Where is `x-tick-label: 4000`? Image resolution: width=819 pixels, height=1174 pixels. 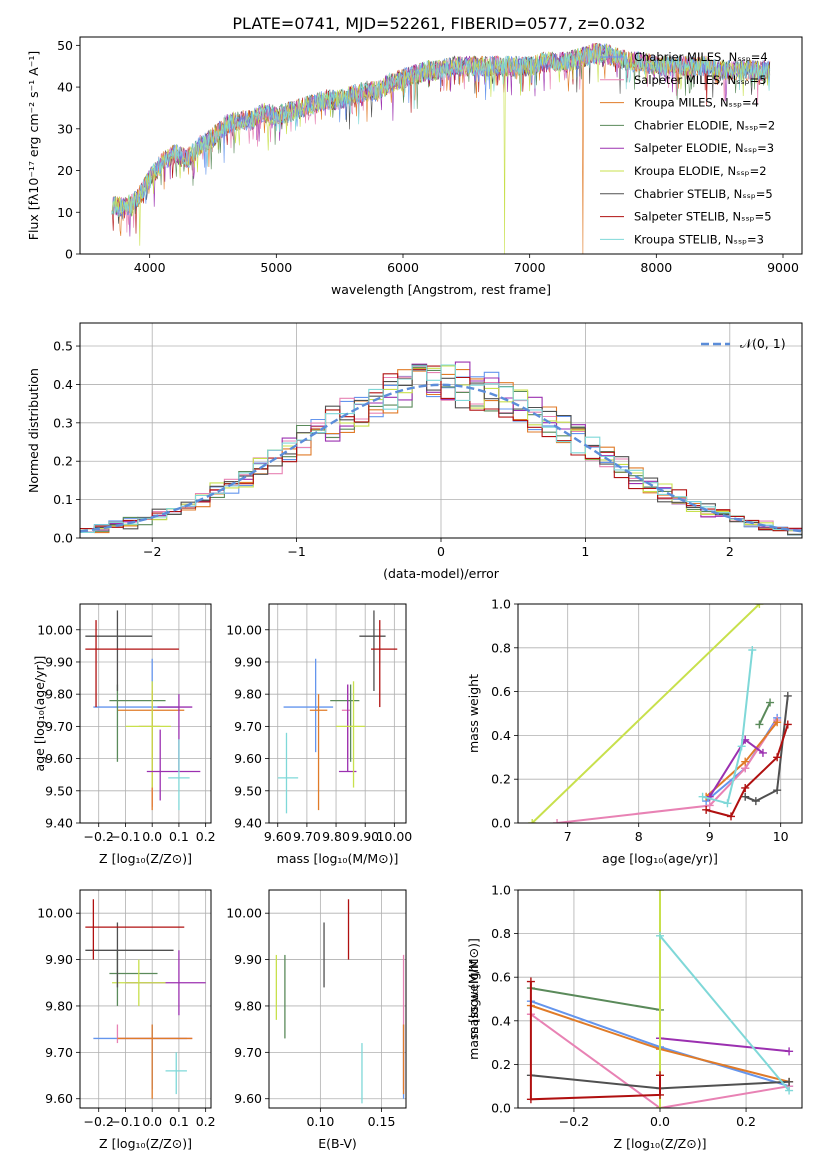 x-tick-label: 4000 is located at coordinates (150, 267).